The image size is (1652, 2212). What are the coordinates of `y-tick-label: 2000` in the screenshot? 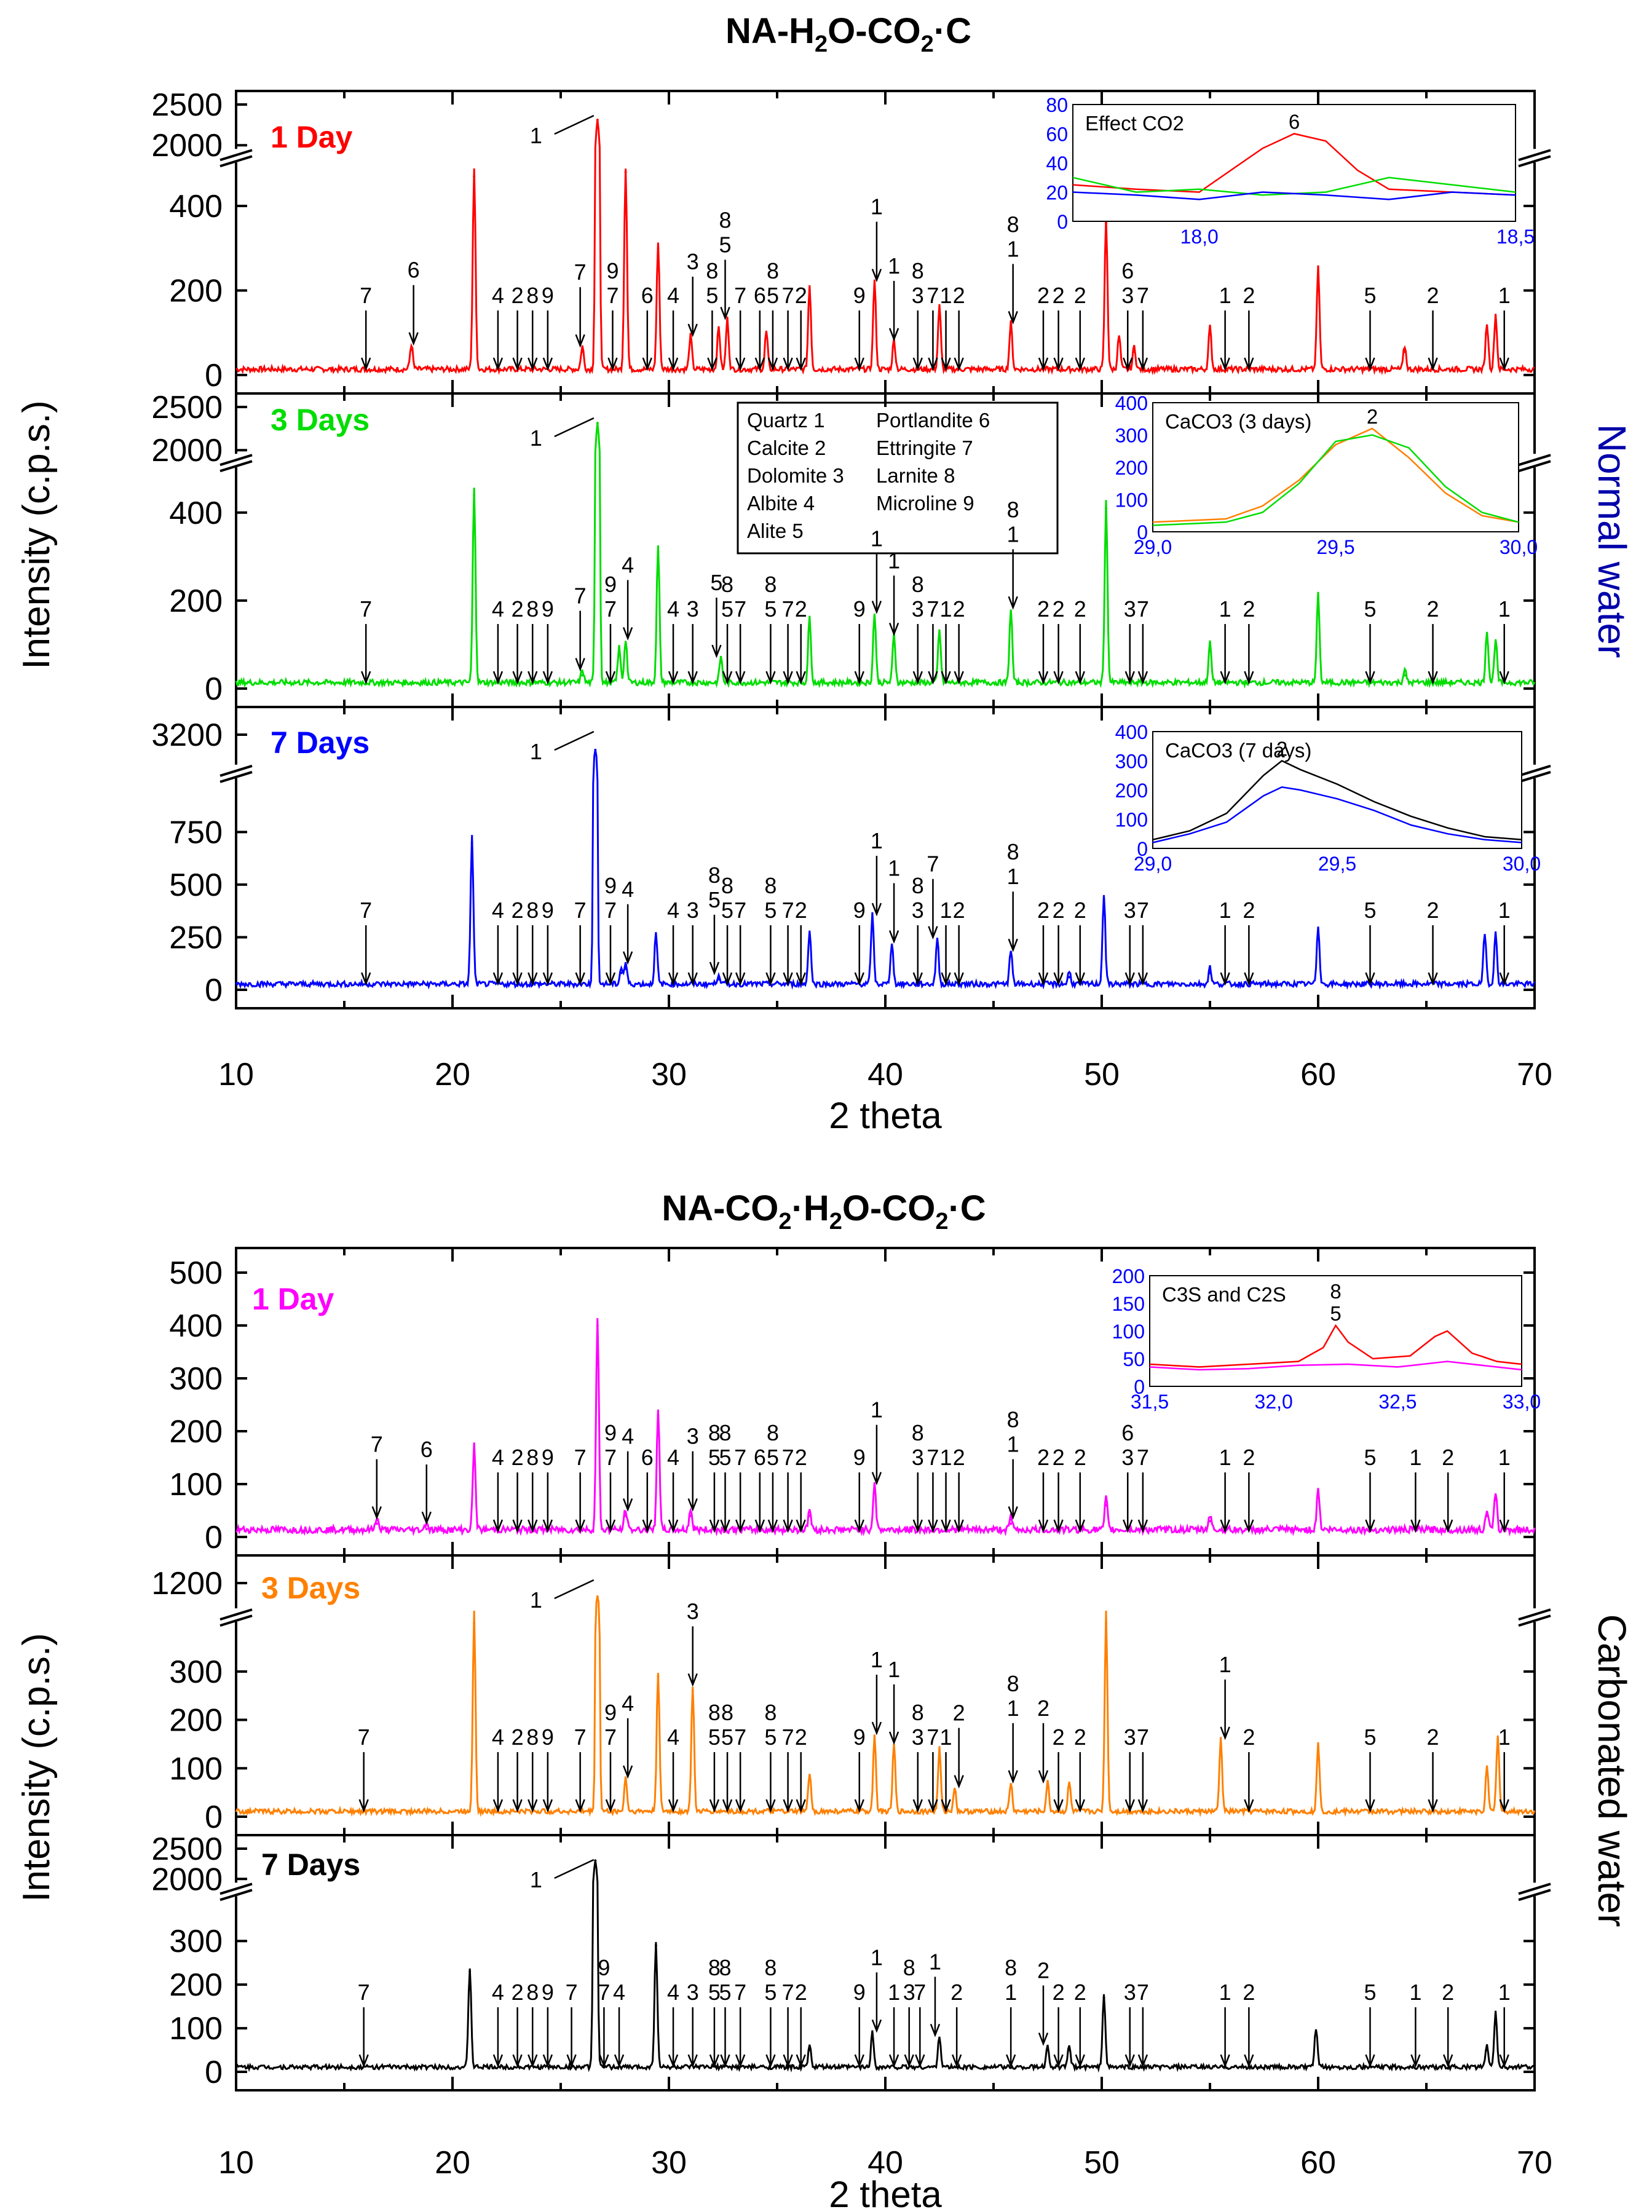 It's located at (187, 450).